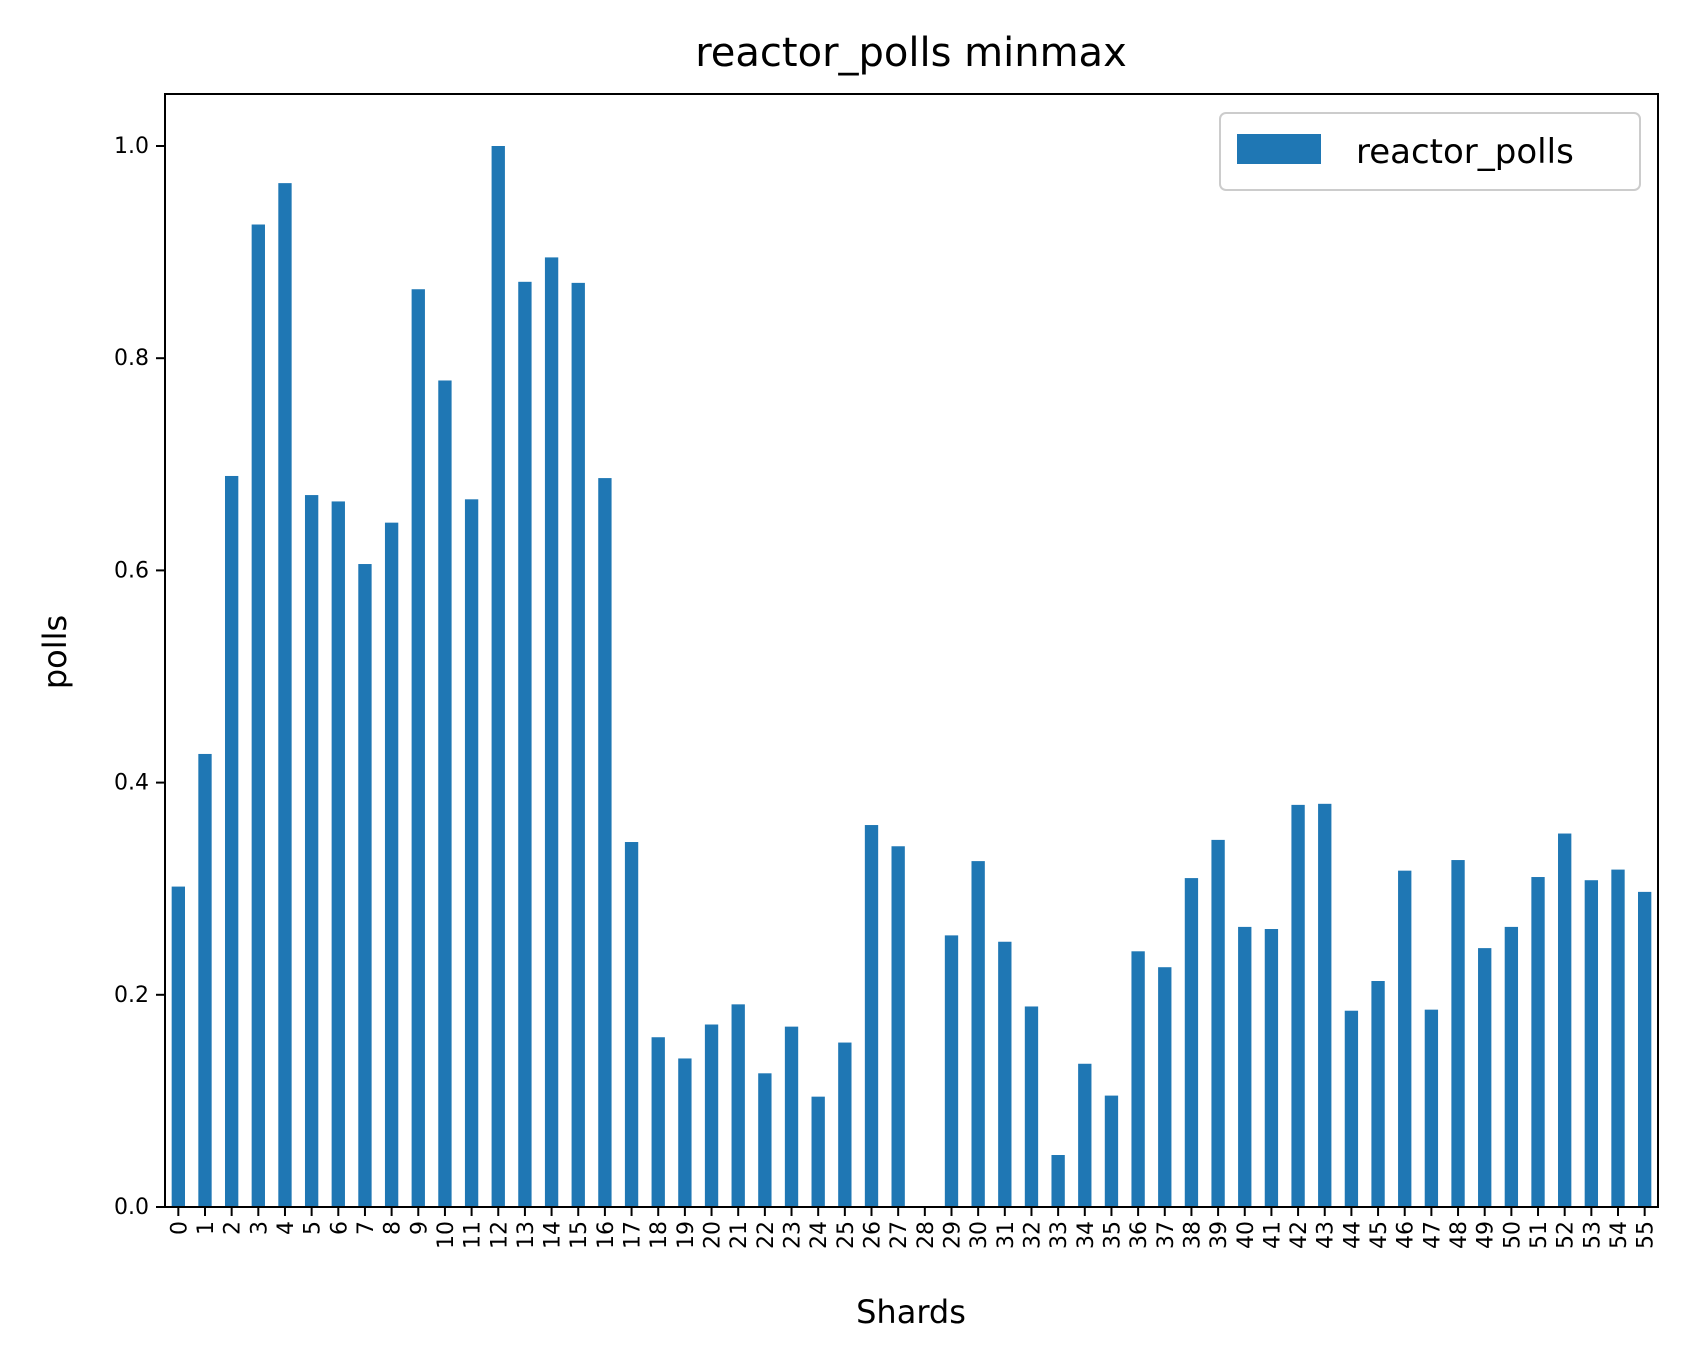 The image size is (1682, 1356). I want to click on x-tick-label: 50, so click(1512, 1235).